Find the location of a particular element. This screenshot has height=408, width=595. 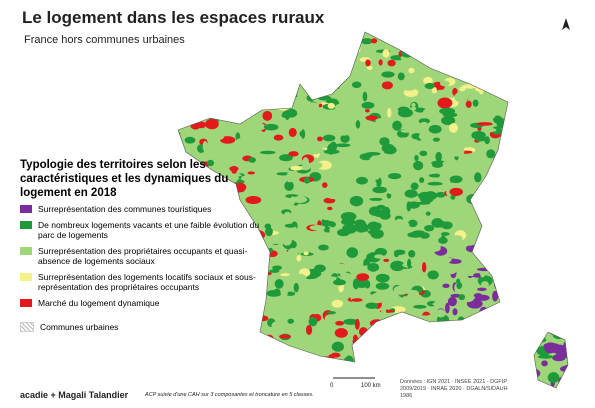

legend-label: Marché du logement dynamique is located at coordinates (99, 302).